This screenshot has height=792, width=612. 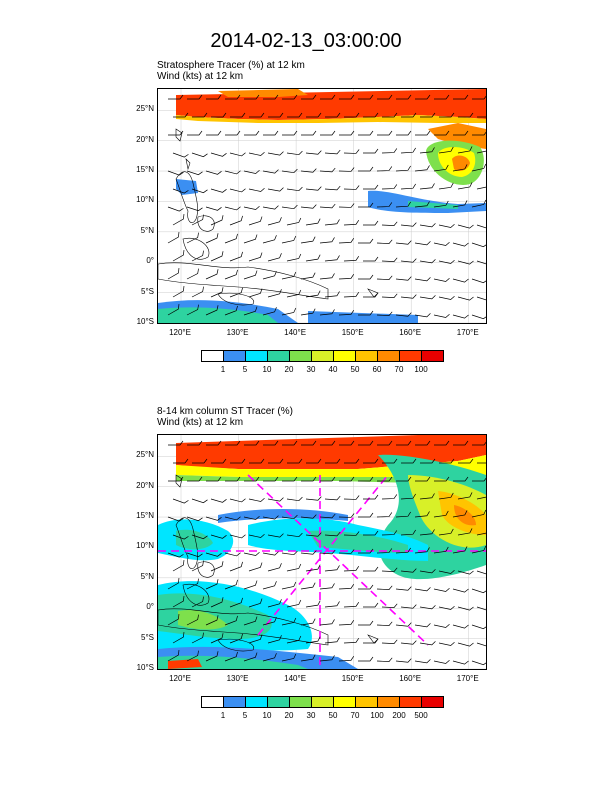 What do you see at coordinates (145, 139) in the screenshot?
I see `latitude-label: 20°N` at bounding box center [145, 139].